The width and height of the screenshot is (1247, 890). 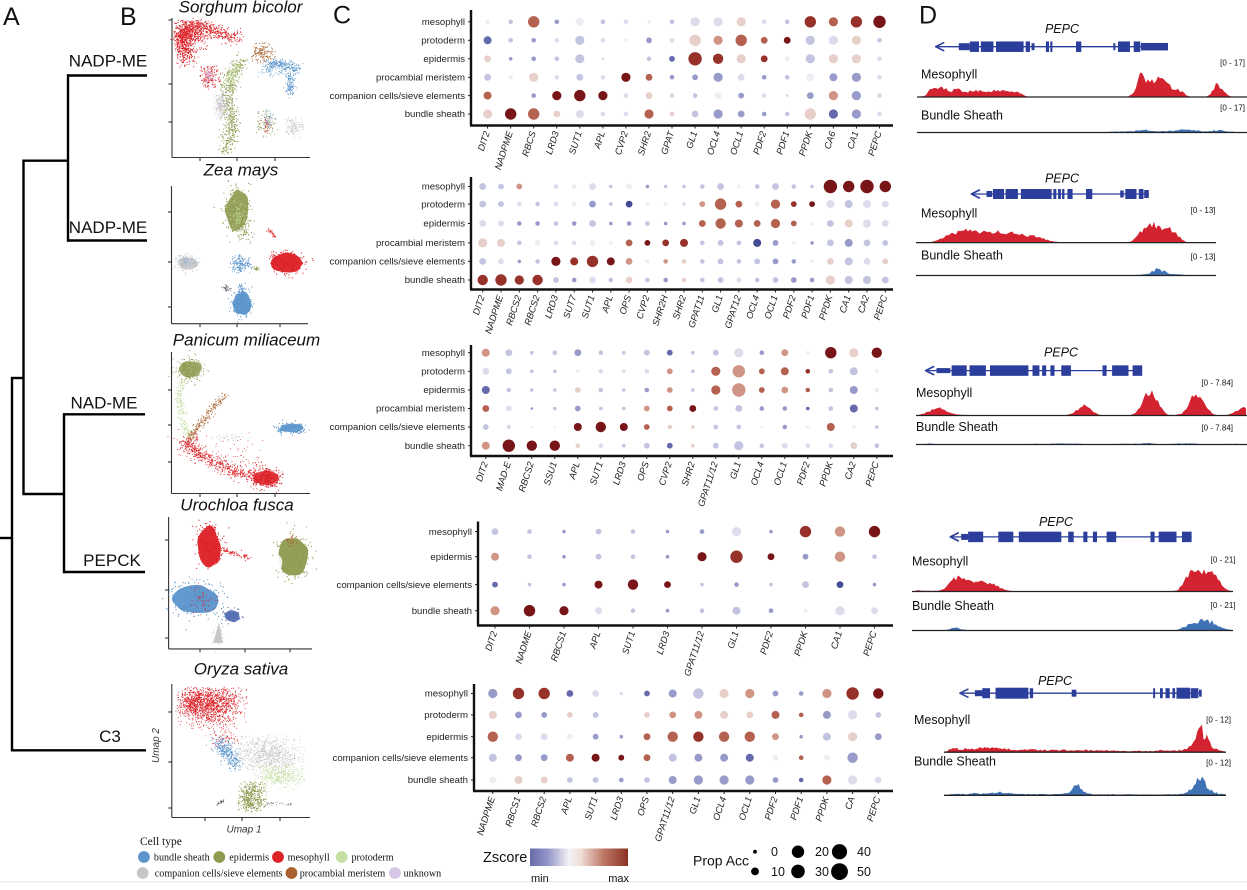 What do you see at coordinates (246, 340) in the screenshot?
I see `svg-text: Panicum miliaceum` at bounding box center [246, 340].